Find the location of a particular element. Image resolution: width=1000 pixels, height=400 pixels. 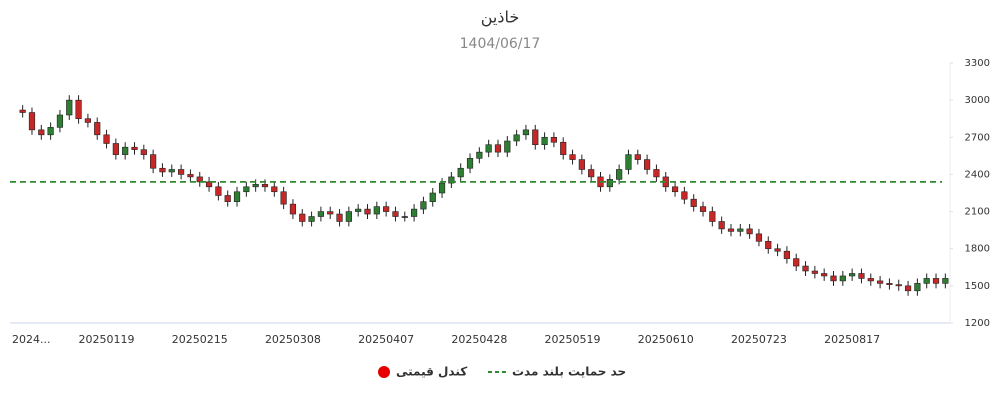

x-tick-label: 20250119 is located at coordinates (107, 339).